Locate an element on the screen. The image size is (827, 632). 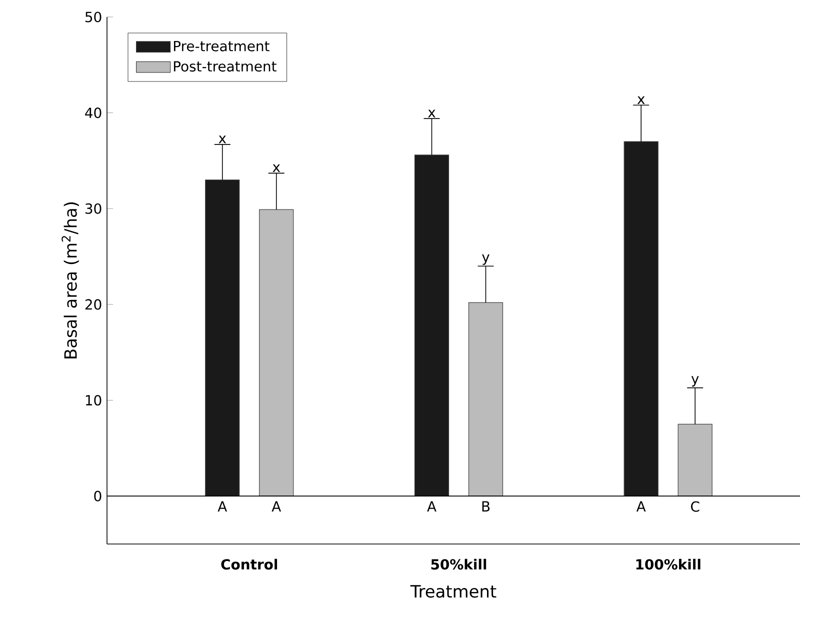
y-tick-label: 40 is located at coordinates (93, 113).